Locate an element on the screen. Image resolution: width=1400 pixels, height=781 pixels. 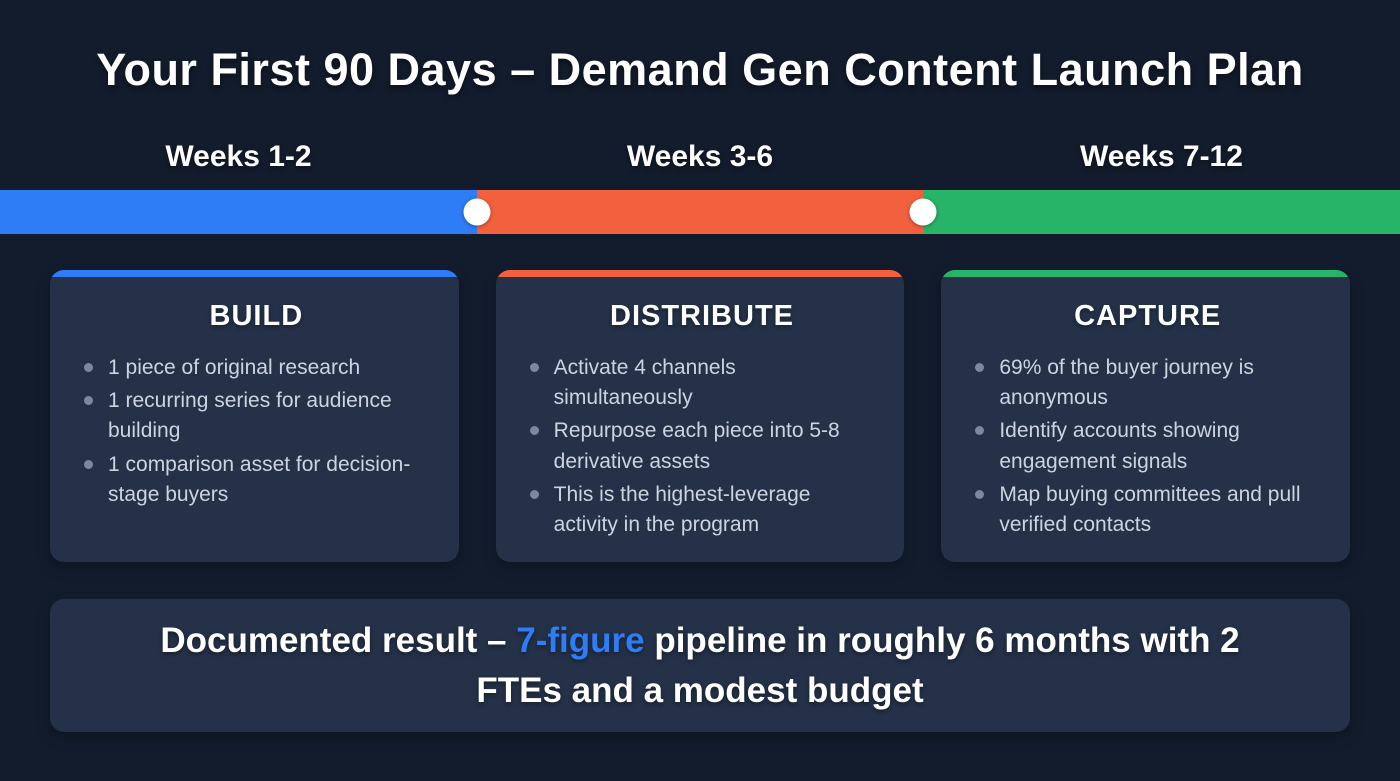
list-item: 1 piece of original research is located at coordinates (256, 368).